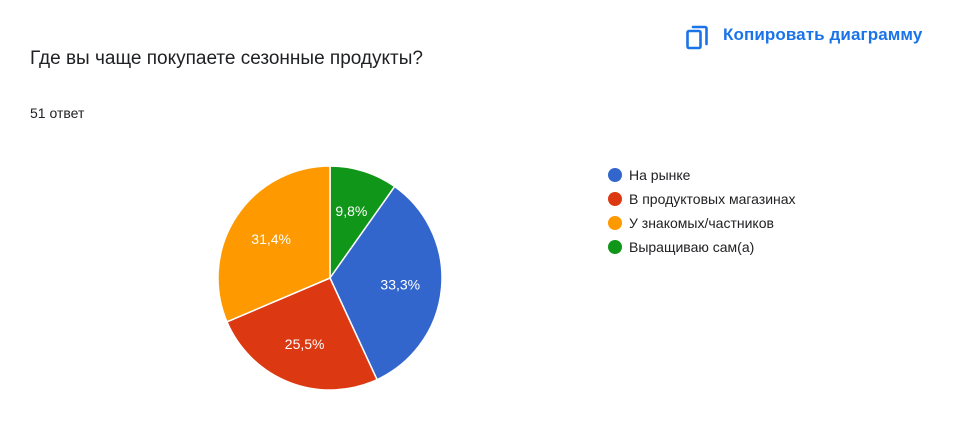 Image resolution: width=955 pixels, height=431 pixels. What do you see at coordinates (305, 344) in the screenshot?
I see `pie-data-label: 25,5%` at bounding box center [305, 344].